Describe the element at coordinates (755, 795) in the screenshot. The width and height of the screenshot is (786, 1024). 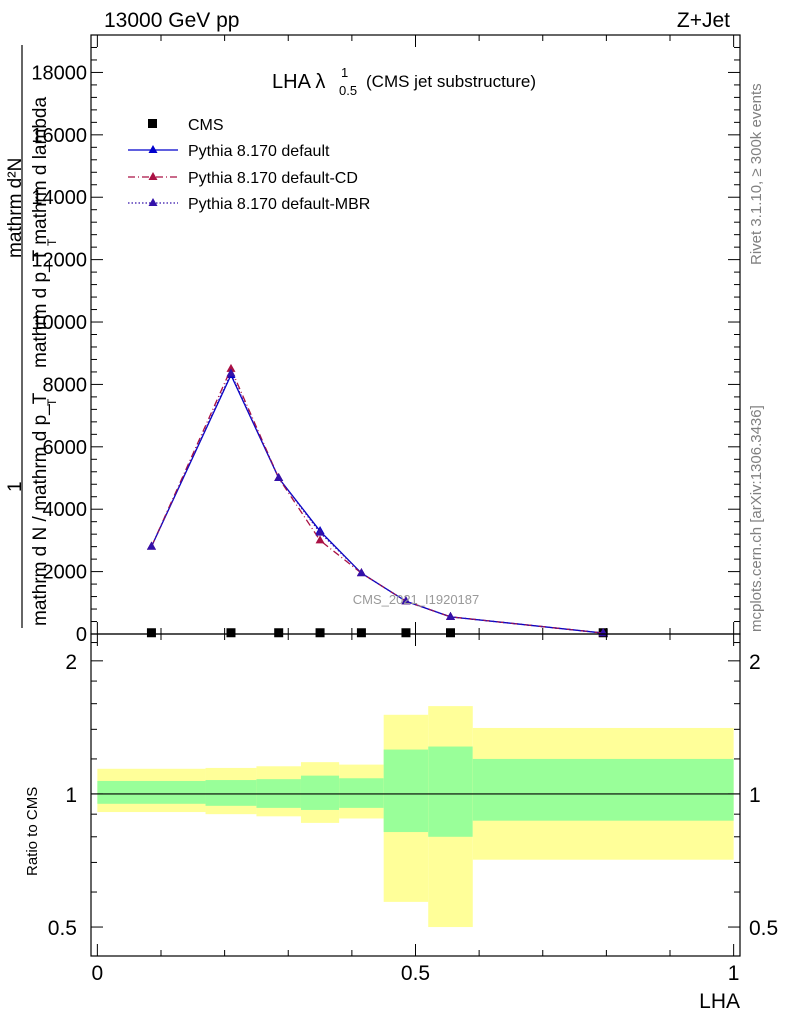
I see `ratio-ytick-label-right: 1` at that location.